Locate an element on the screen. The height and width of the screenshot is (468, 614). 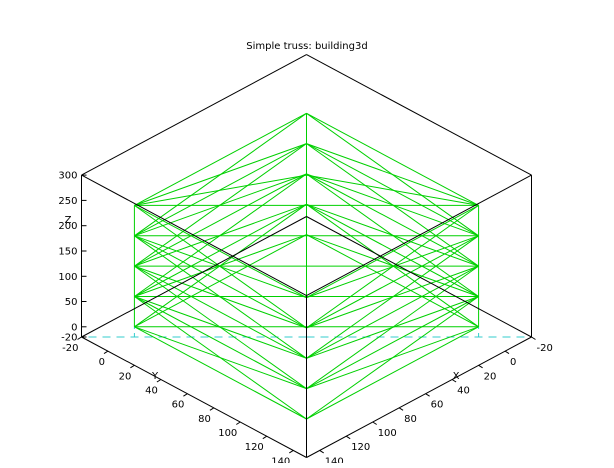
x-axis-label: X is located at coordinates (456, 376).